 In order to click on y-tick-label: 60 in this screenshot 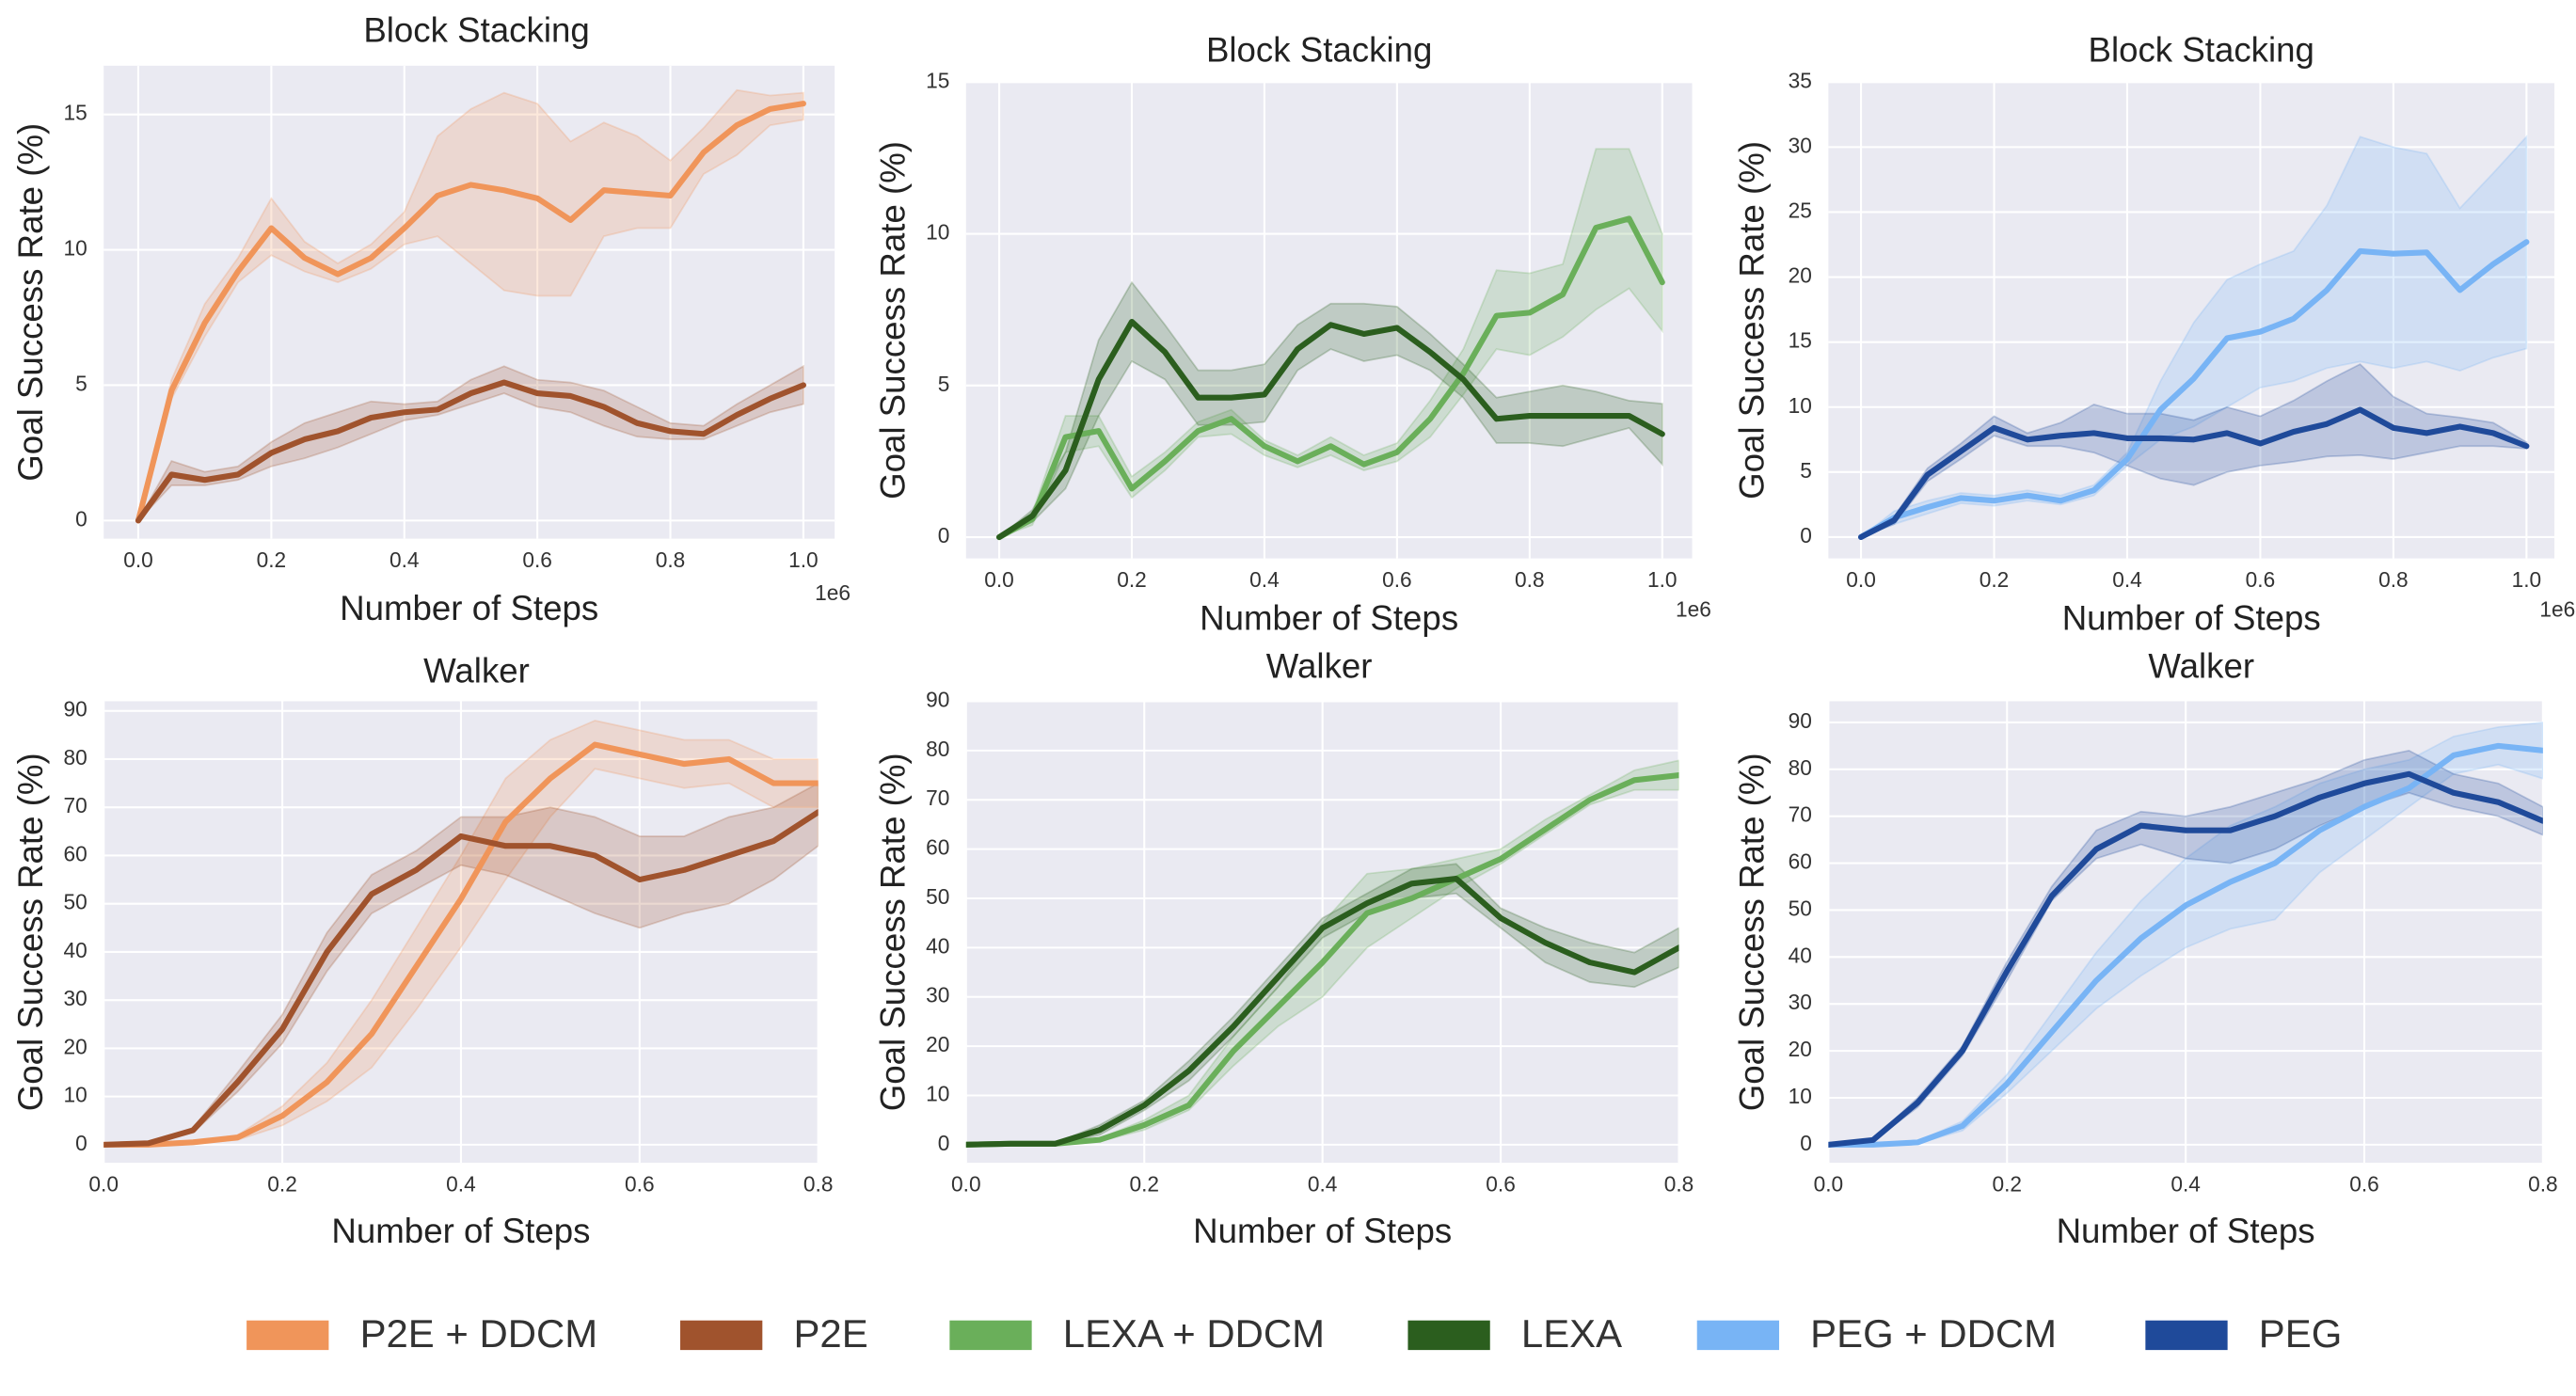, I will do `click(1801, 861)`.